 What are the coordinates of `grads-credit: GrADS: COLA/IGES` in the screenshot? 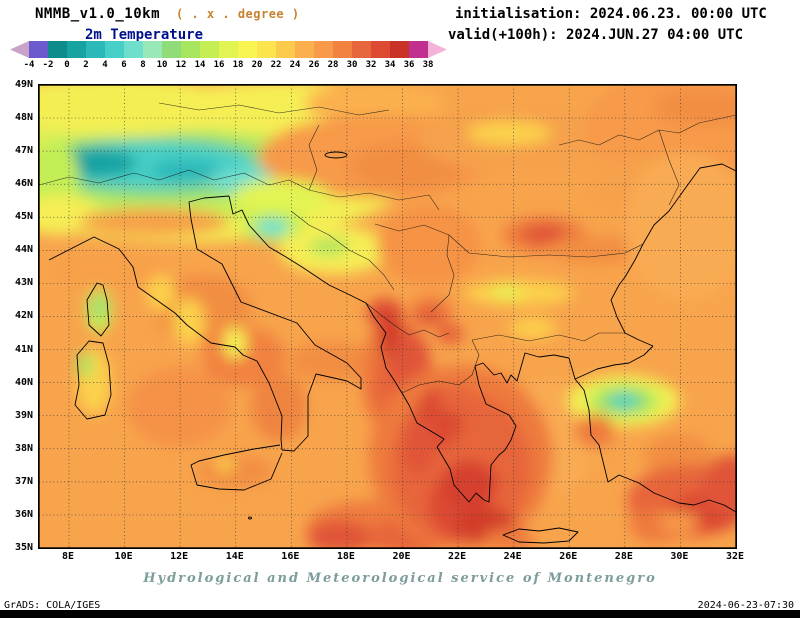 It's located at (52, 605).